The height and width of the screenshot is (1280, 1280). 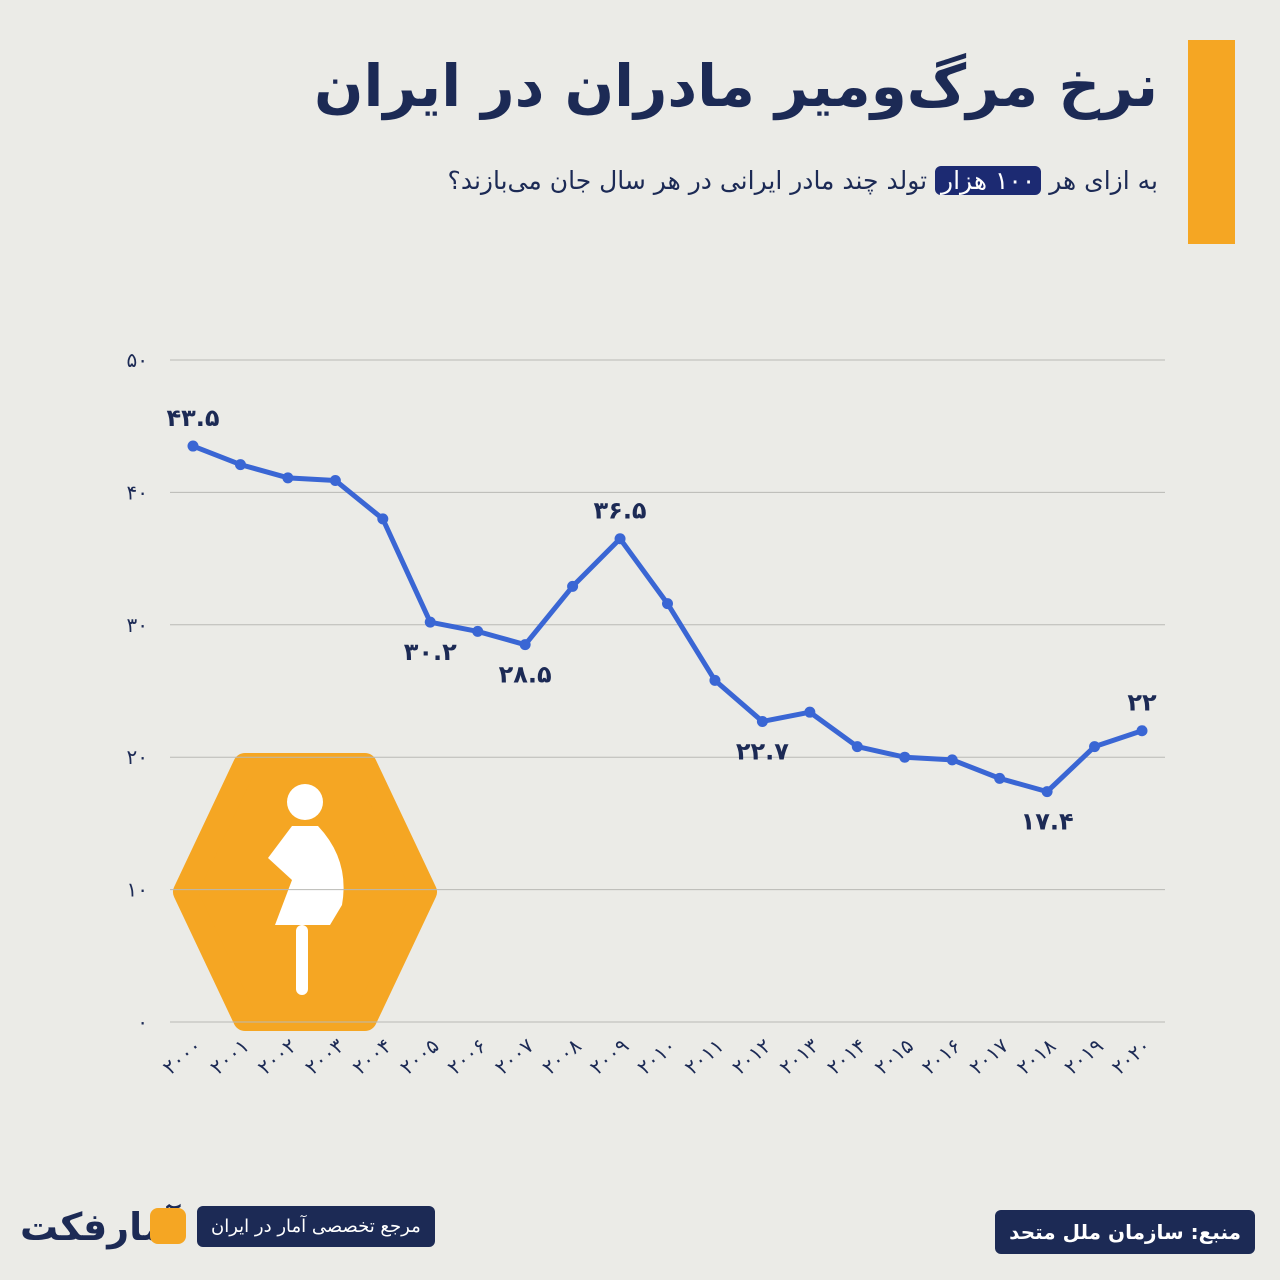 What do you see at coordinates (609, 1056) in the screenshot?
I see `x-tick-label: ۲۰۰۹` at bounding box center [609, 1056].